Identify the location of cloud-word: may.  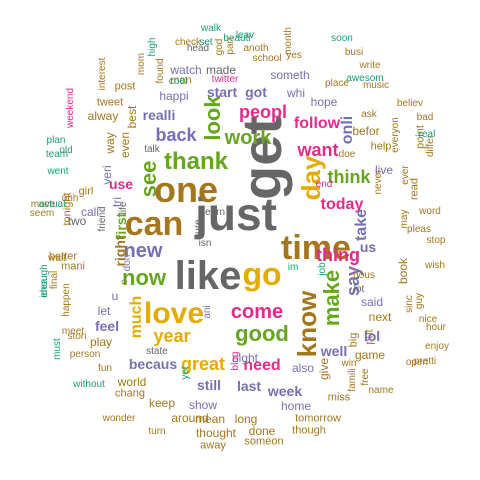
(404, 219).